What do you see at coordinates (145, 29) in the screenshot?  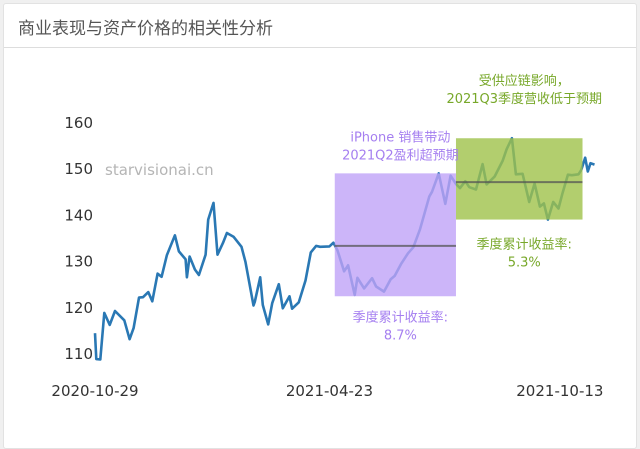 I see `page-title: 商业表现与资产价格的相关性分析` at bounding box center [145, 29].